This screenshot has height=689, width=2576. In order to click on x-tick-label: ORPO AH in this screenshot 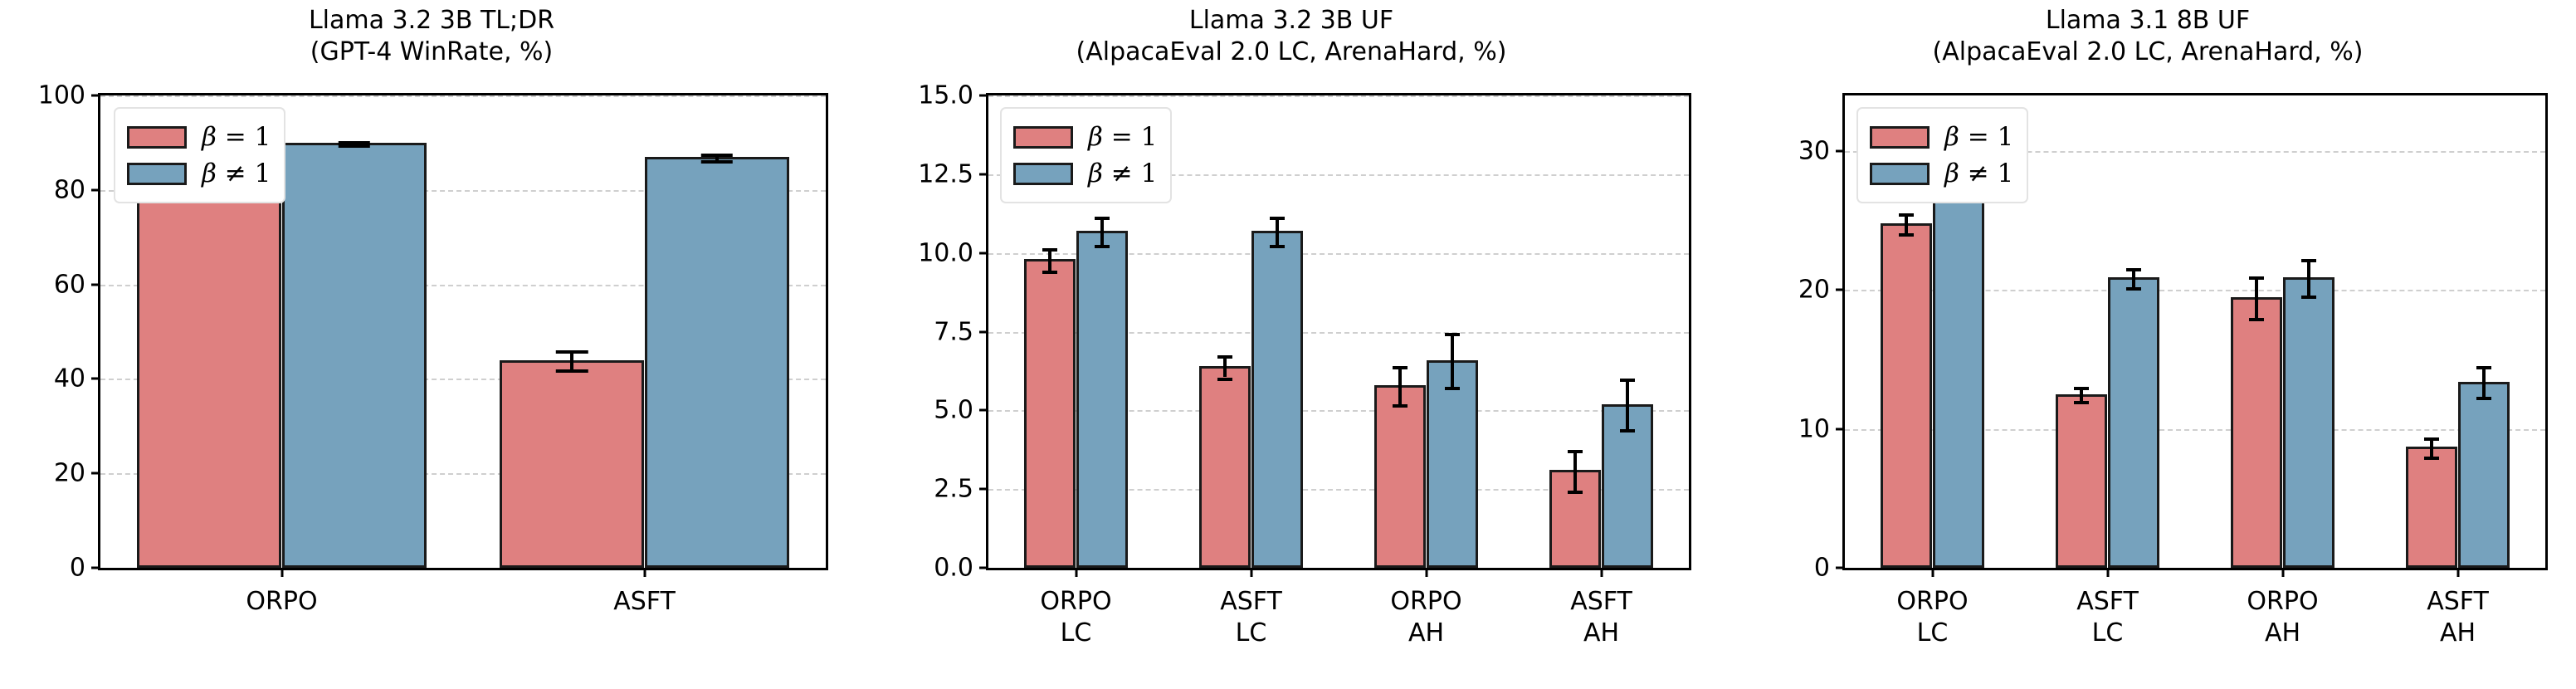, I will do `click(1426, 608)`.